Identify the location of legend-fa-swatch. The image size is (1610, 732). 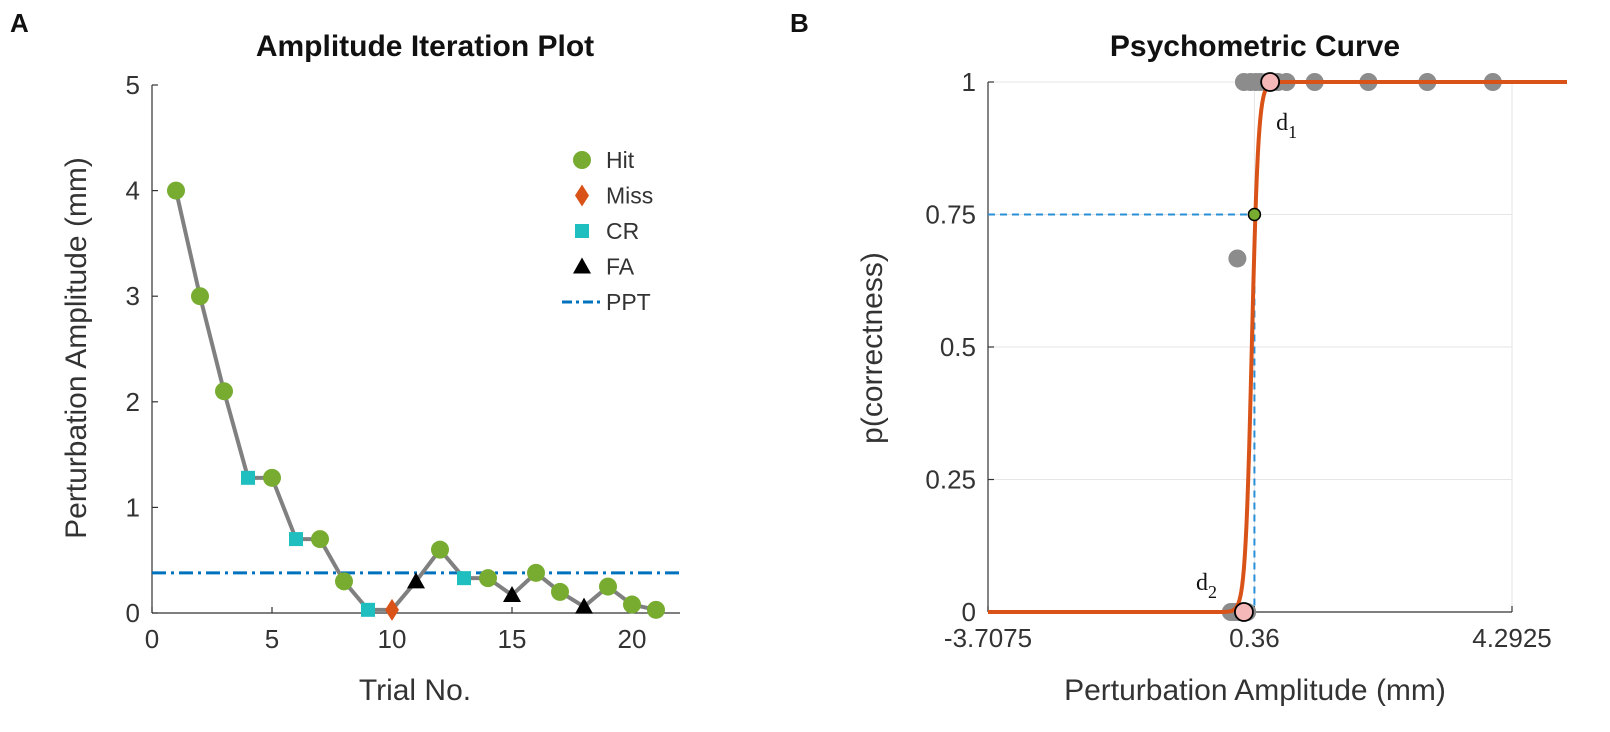
(582, 265).